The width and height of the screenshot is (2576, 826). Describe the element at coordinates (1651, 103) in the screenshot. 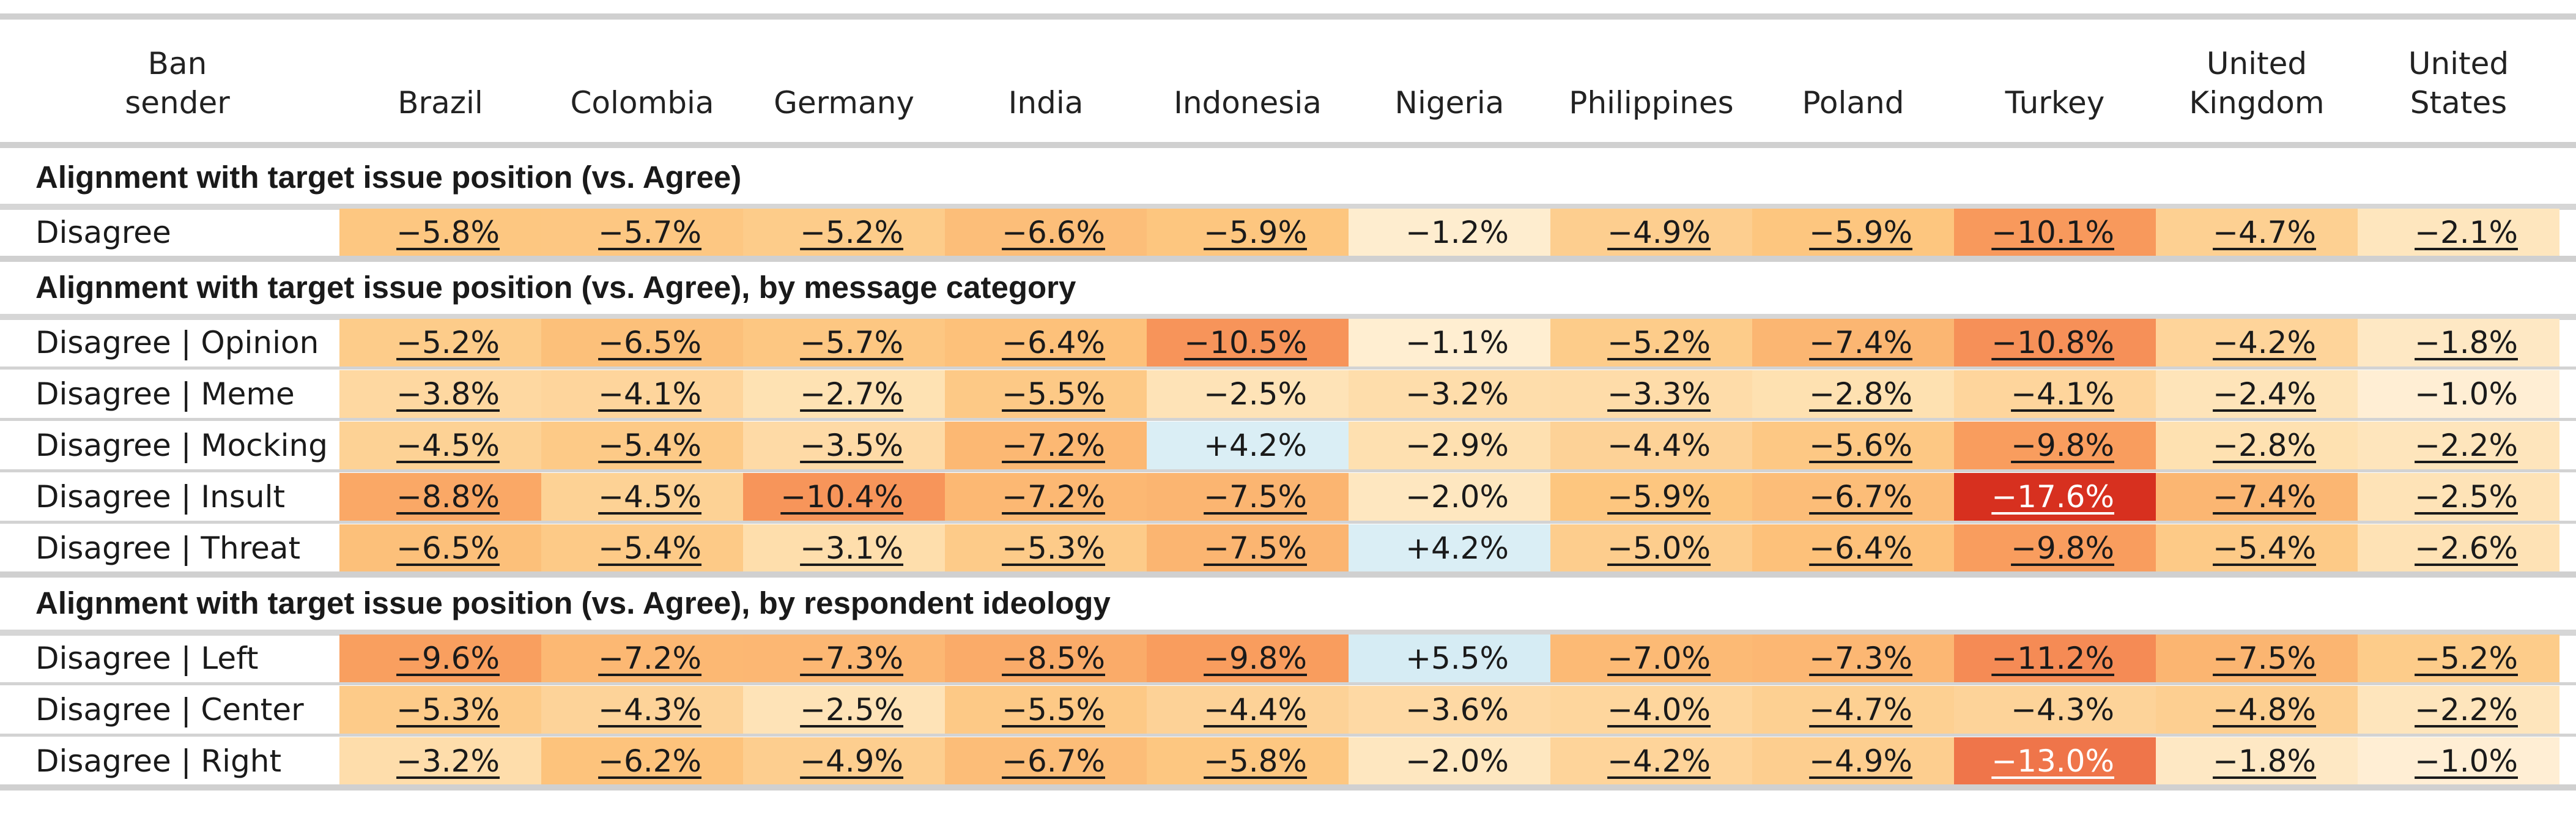

I see `column-header-line: Philippines` at that location.